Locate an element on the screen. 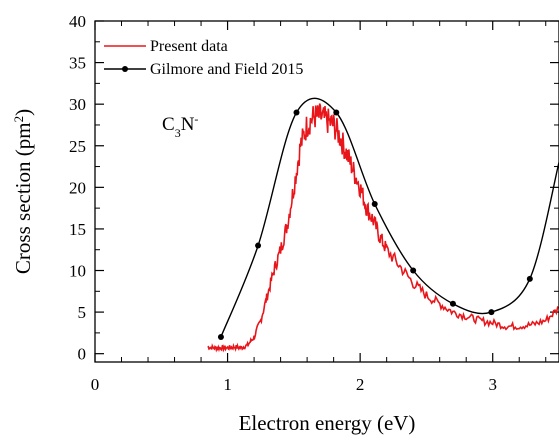 This screenshot has width=559, height=440. y-tick-label: 25 is located at coordinates (77, 146).